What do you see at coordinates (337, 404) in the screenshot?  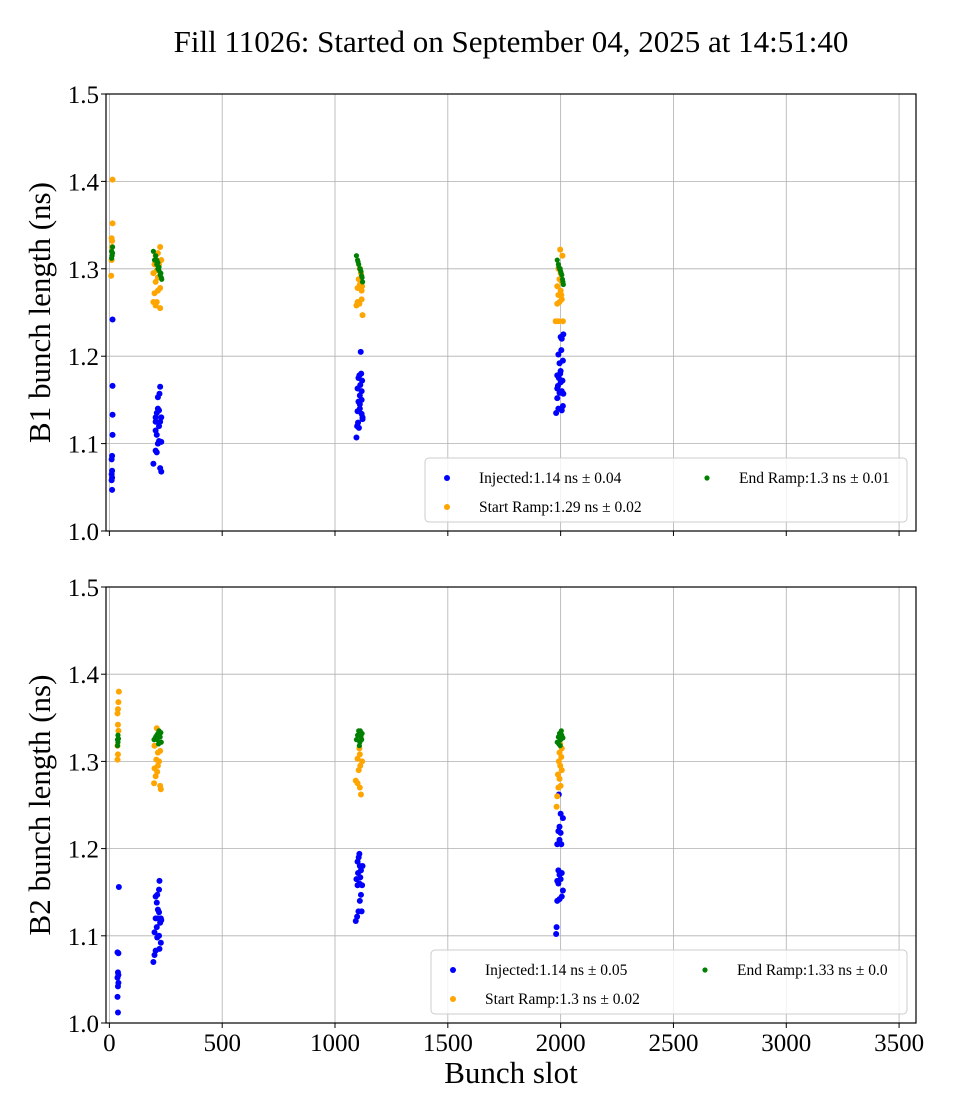 I see `series-injected` at bounding box center [337, 404].